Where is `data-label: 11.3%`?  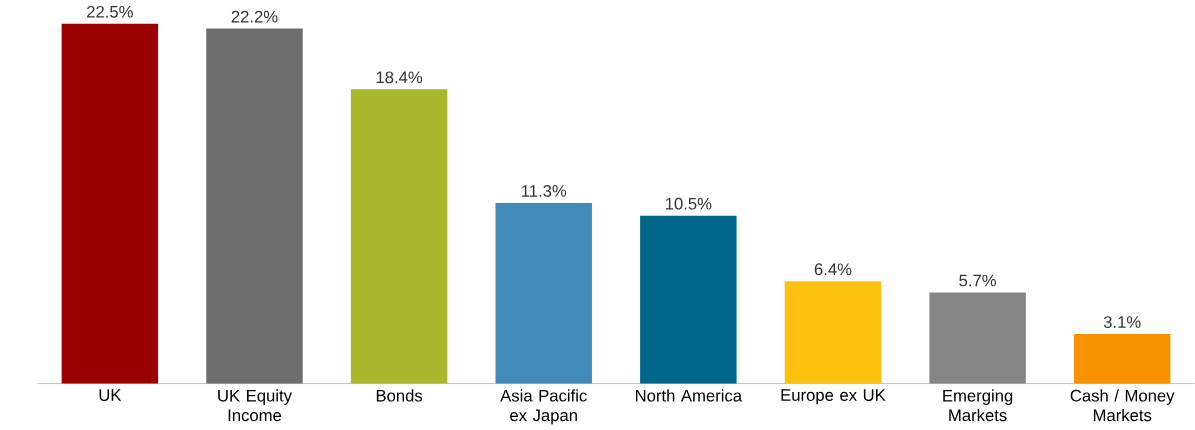 data-label: 11.3% is located at coordinates (544, 190).